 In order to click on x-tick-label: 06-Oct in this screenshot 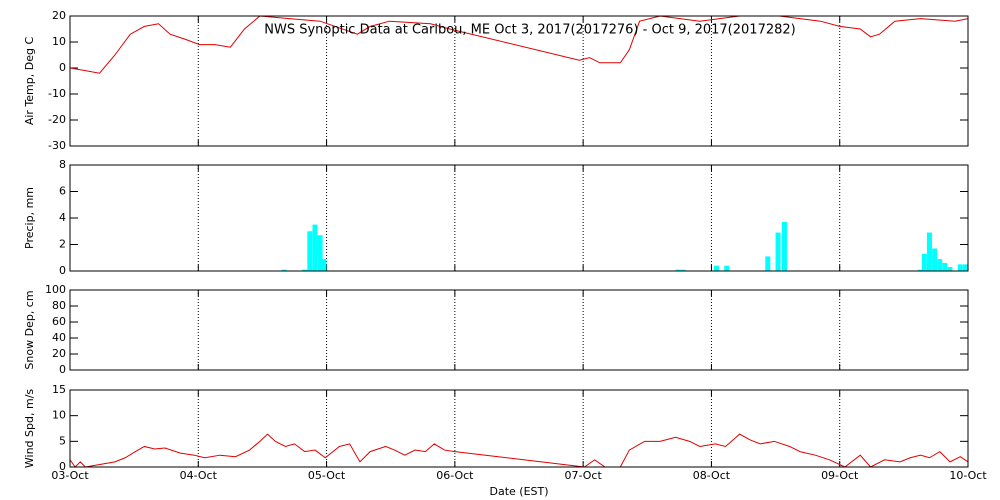, I will do `click(455, 475)`.